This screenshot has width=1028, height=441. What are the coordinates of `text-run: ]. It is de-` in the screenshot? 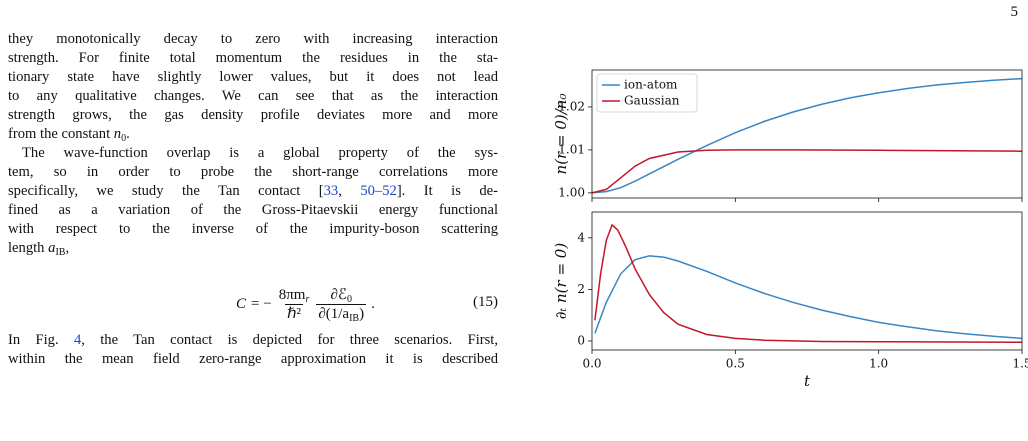 It's located at (447, 191).